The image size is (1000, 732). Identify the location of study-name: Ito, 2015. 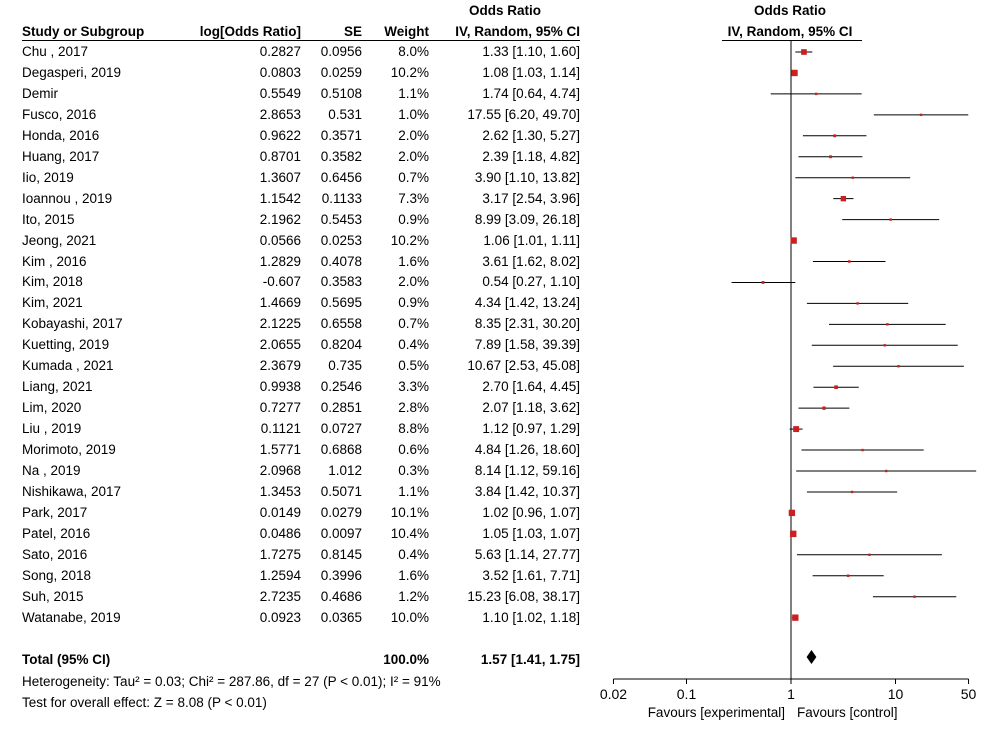
(48, 219).